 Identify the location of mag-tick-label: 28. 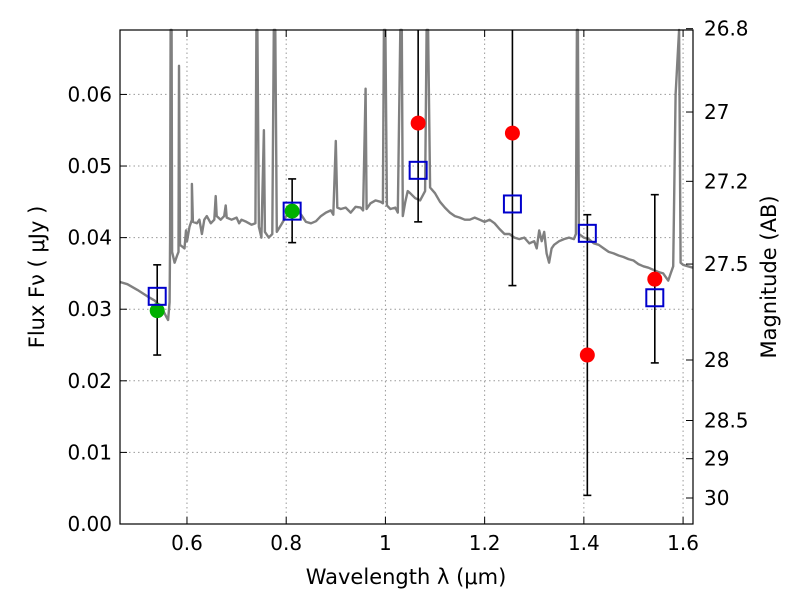
(716, 360).